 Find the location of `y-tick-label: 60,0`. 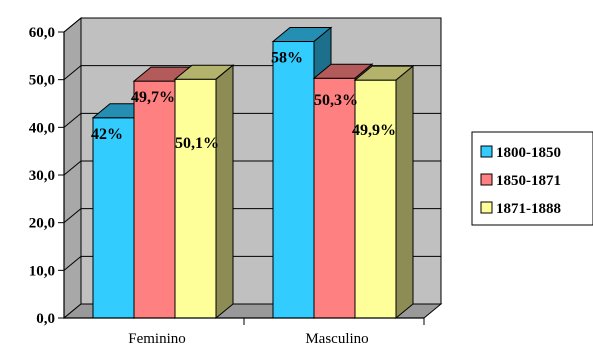

y-tick-label: 60,0 is located at coordinates (42, 33).